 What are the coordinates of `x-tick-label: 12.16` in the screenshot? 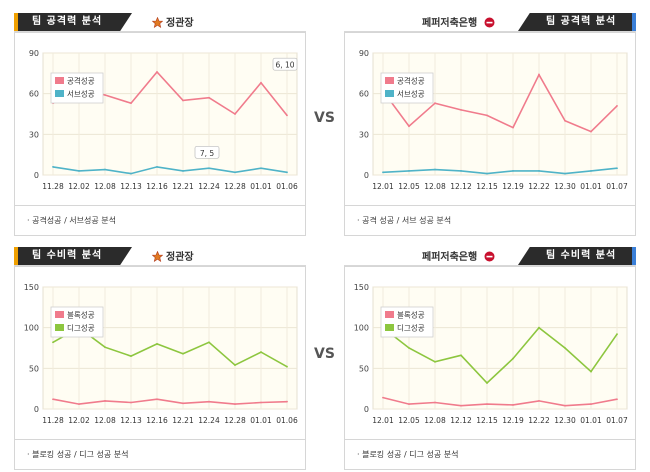 It's located at (157, 186).